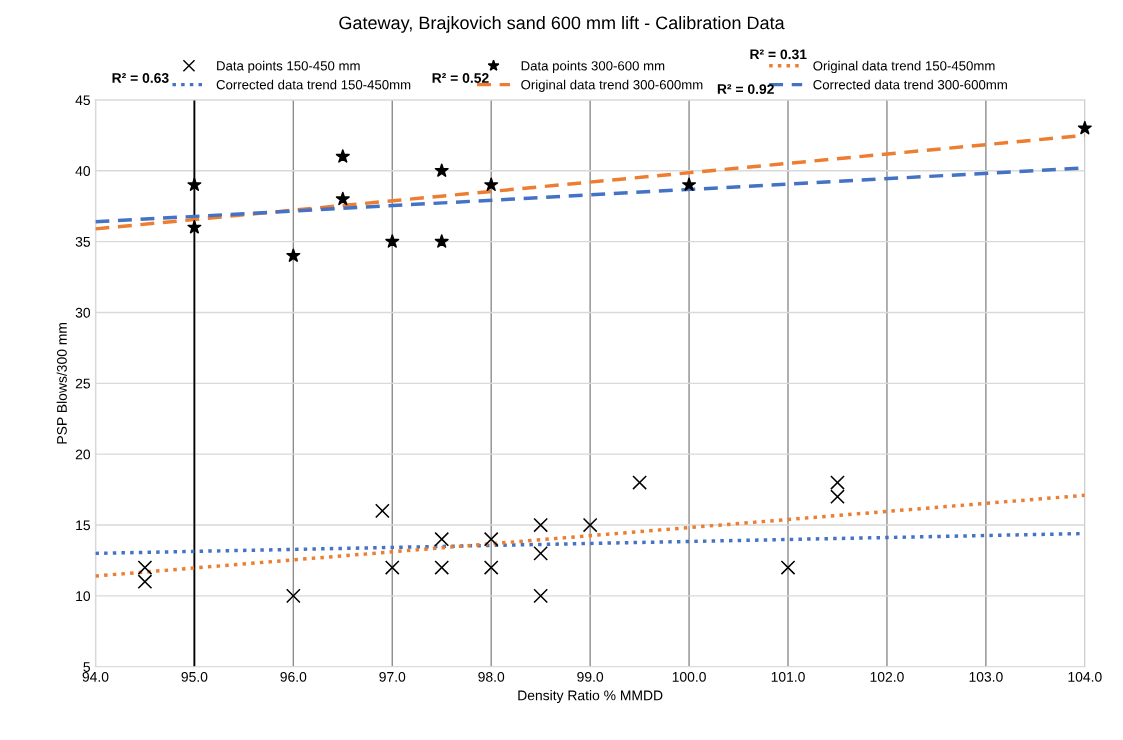 Image resolution: width=1123 pixels, height=740 pixels. What do you see at coordinates (986, 676) in the screenshot?
I see `x-tick-label: 103.0` at bounding box center [986, 676].